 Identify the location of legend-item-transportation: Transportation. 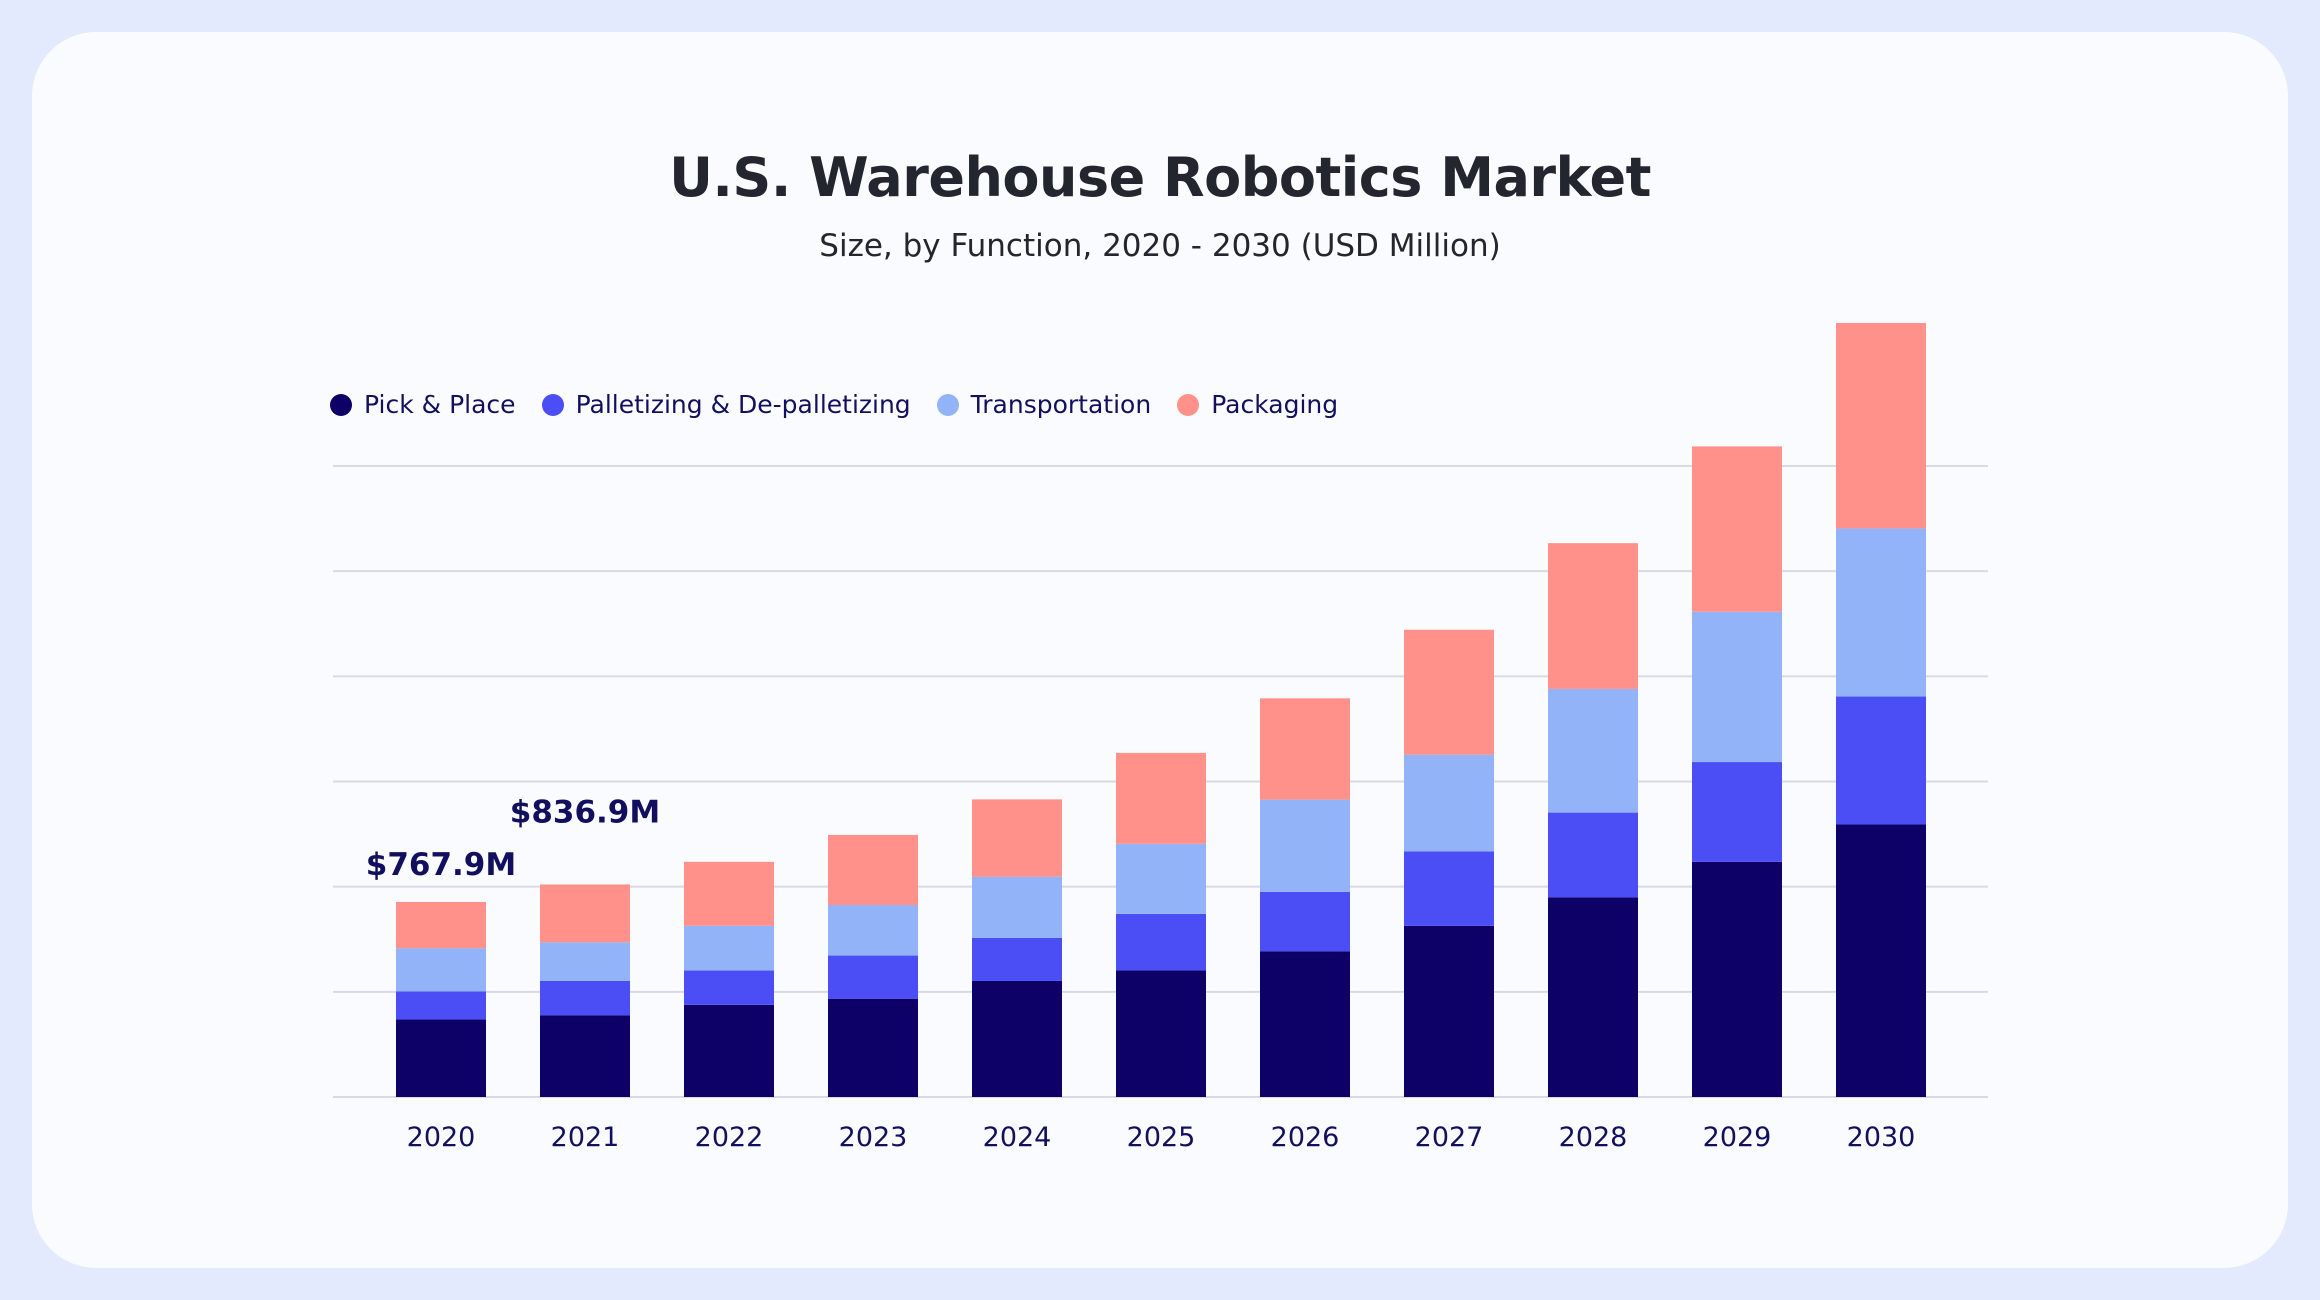
(1044, 404).